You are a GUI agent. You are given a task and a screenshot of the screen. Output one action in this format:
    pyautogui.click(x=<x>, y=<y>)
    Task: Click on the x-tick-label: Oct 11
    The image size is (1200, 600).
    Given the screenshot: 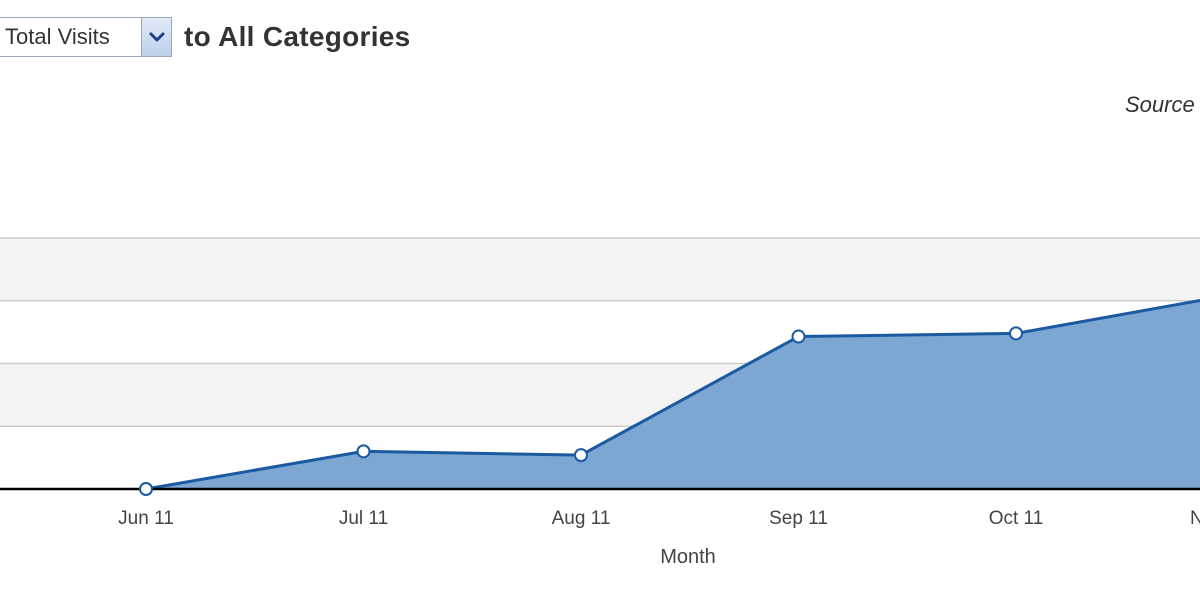 What is the action you would take?
    pyautogui.click(x=1016, y=518)
    